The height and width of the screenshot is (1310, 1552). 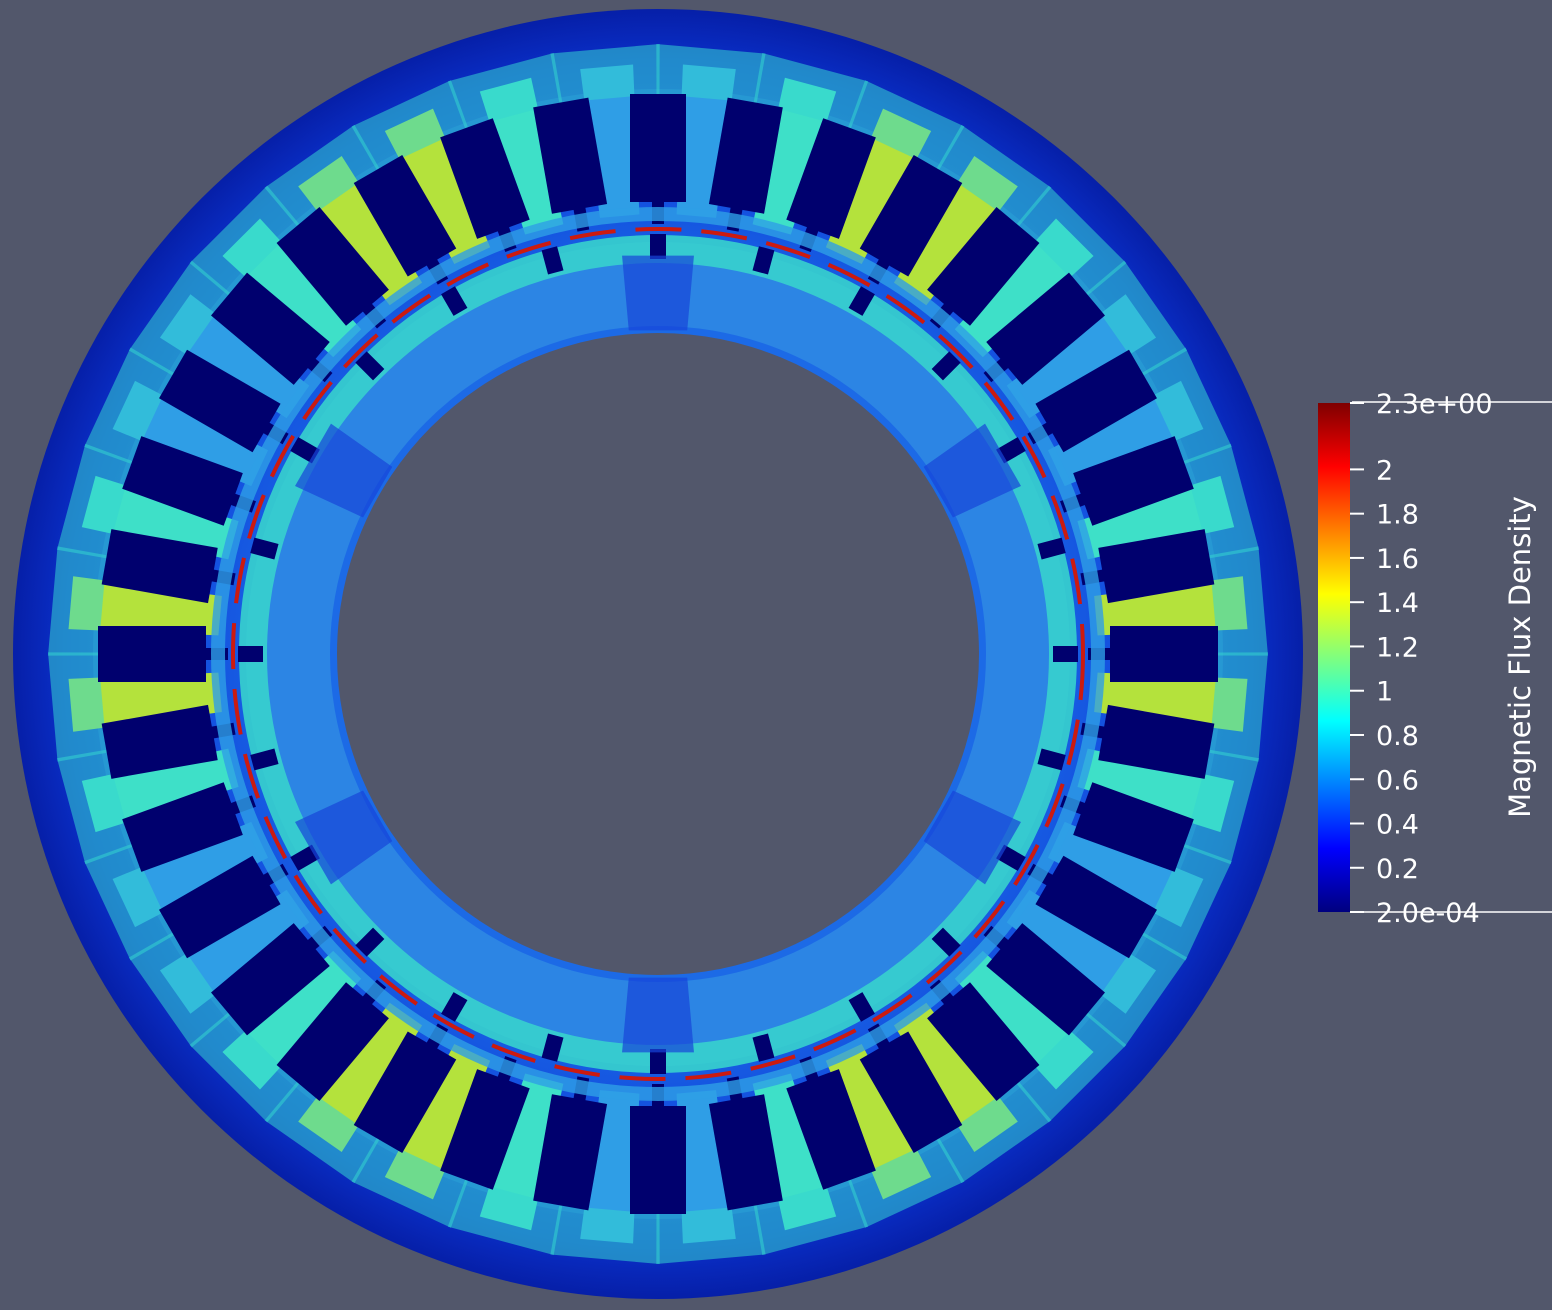 I want to click on tick-label: 0.6, so click(x=1397, y=780).